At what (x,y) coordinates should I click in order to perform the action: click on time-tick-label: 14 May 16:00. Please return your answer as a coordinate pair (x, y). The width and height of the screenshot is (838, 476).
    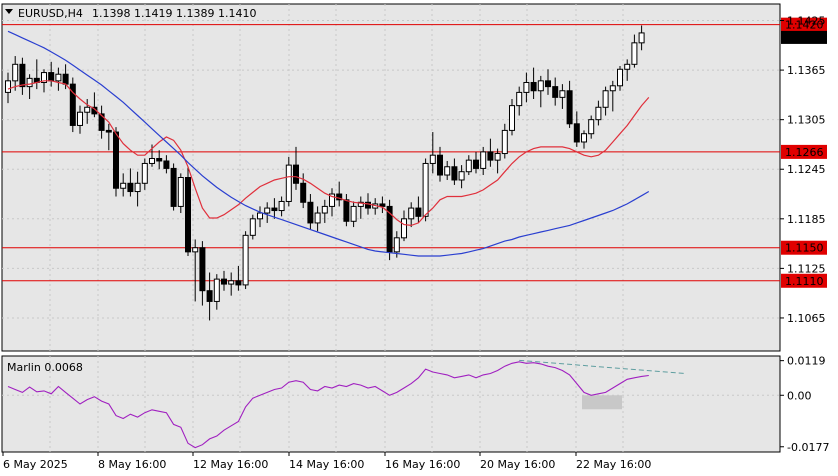
    Looking at the image, I should click on (326, 464).